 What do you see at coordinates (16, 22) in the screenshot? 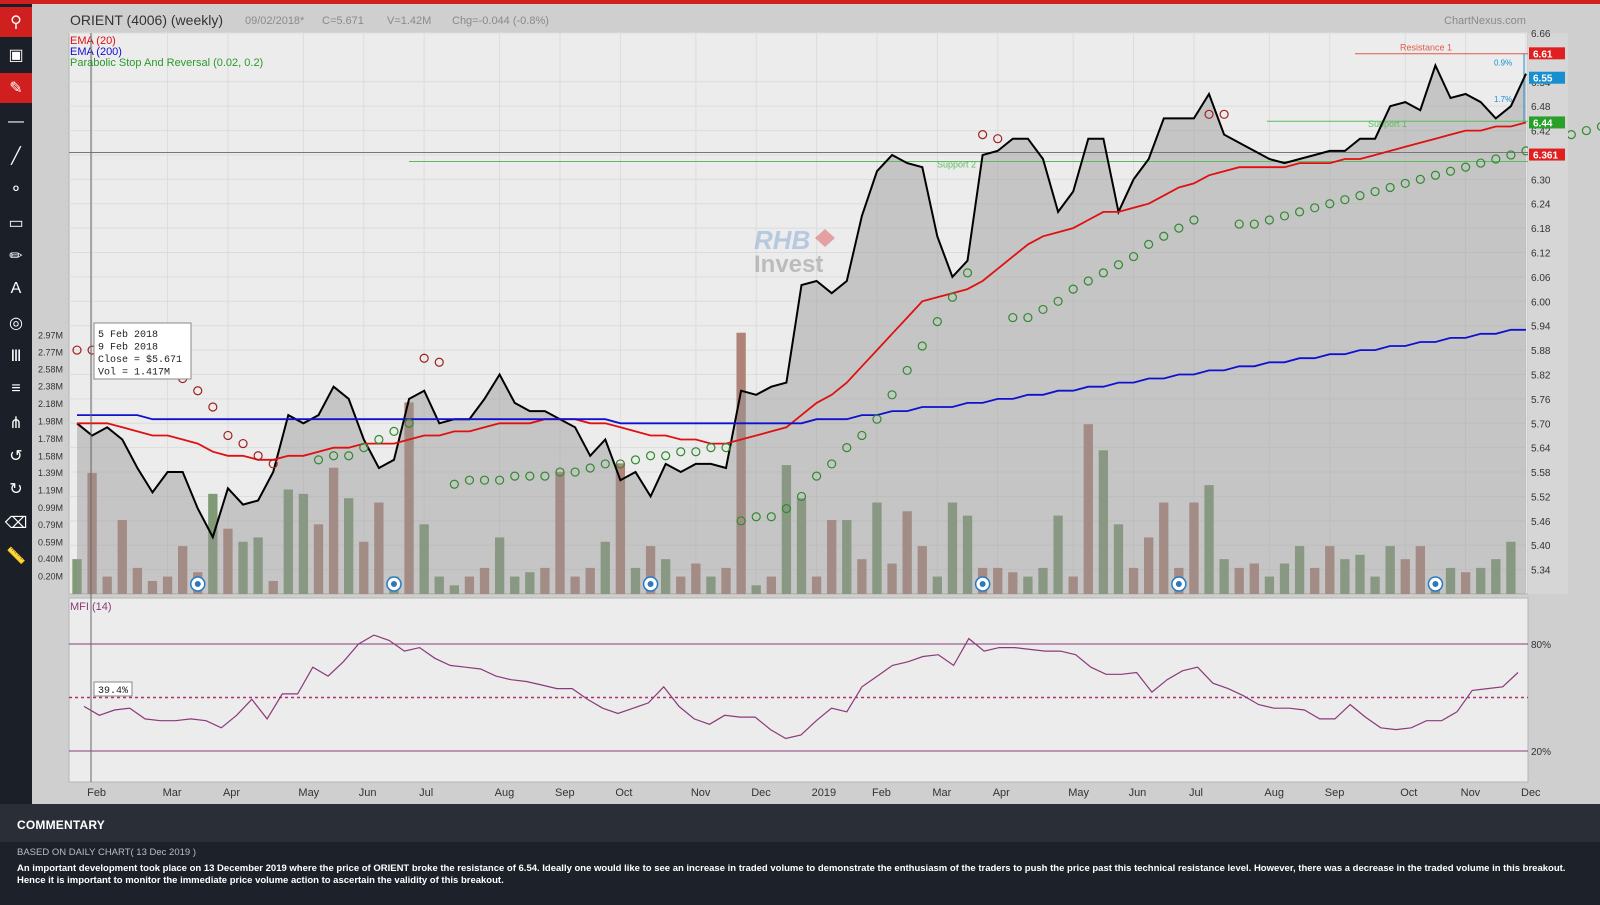
I see `search-icon: ⚲` at bounding box center [16, 22].